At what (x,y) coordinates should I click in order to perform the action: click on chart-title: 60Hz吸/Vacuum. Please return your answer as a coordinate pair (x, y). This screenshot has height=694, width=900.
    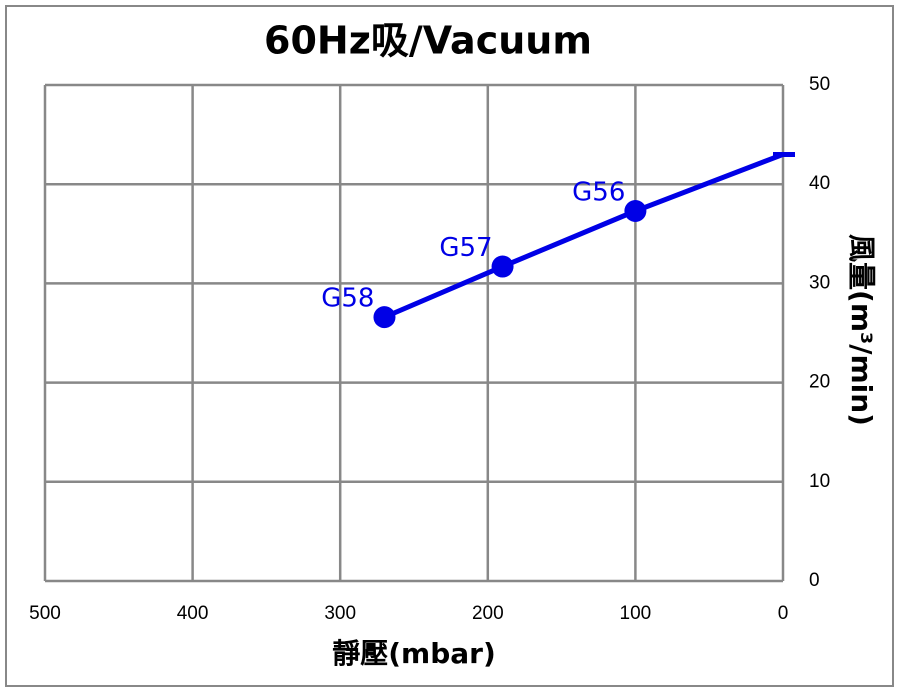
    Looking at the image, I should click on (428, 41).